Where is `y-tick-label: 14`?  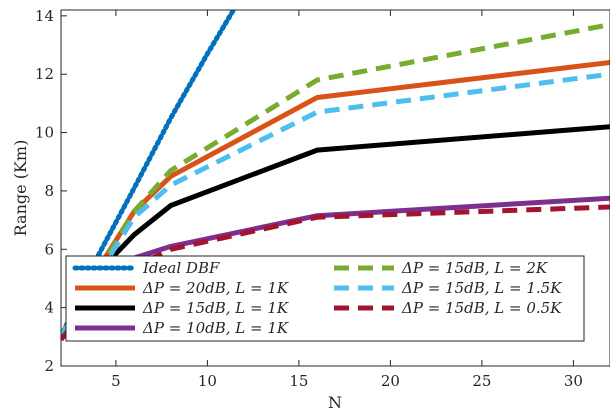 y-tick-label: 14 is located at coordinates (44, 16).